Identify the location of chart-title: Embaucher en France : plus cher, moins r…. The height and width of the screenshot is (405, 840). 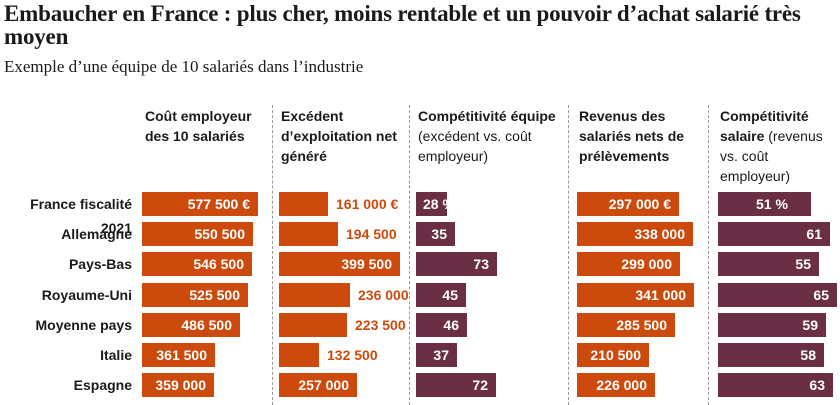
(402, 25).